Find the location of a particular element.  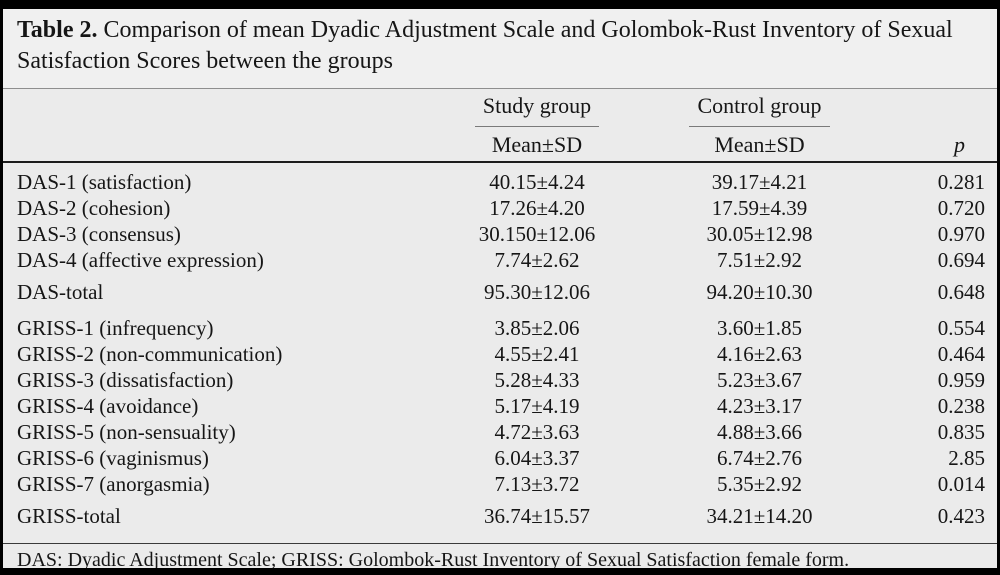

table-number-label: Table 2. is located at coordinates (57, 30).